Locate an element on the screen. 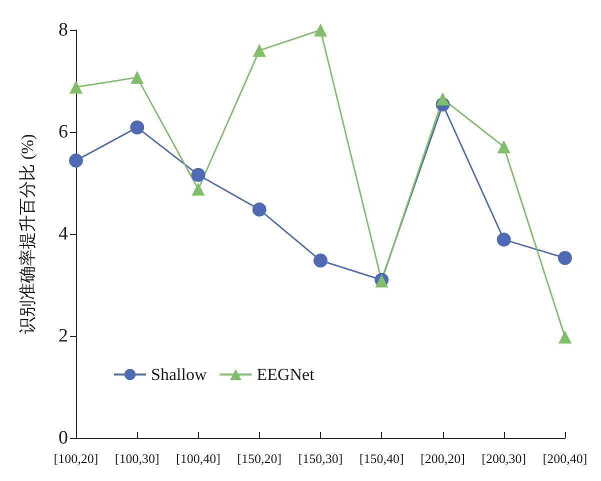 This screenshot has width=601, height=481. y-tick-label: 4 is located at coordinates (63, 234).